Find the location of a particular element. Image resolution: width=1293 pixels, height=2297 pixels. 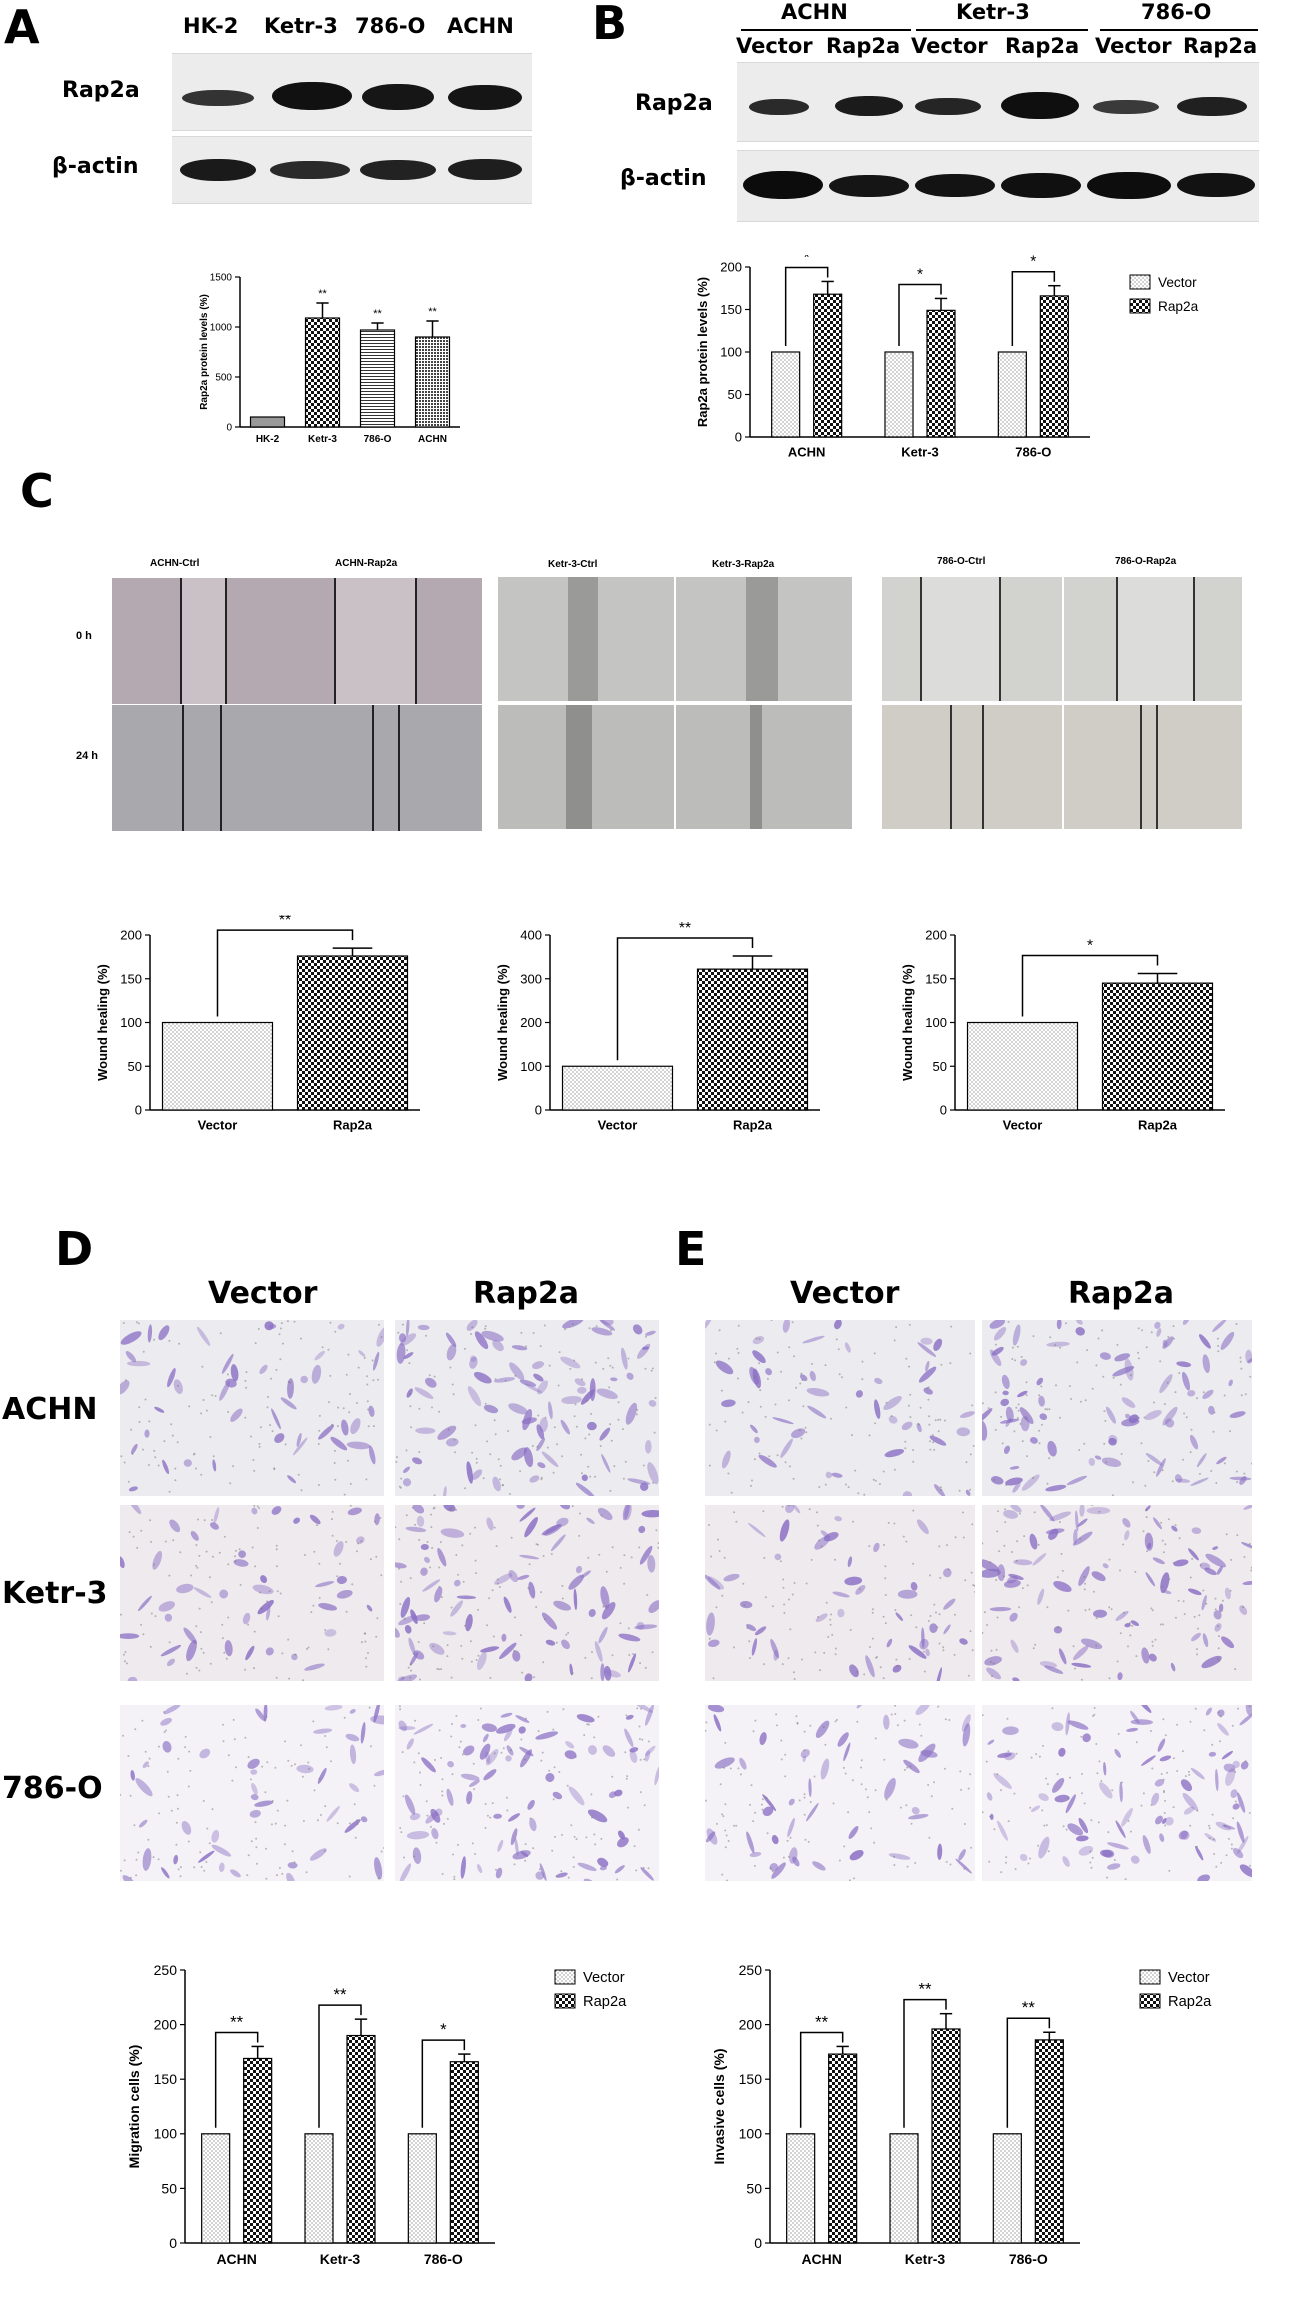

y-axis-label: Rap2a protein levels (%) is located at coordinates (702, 352).